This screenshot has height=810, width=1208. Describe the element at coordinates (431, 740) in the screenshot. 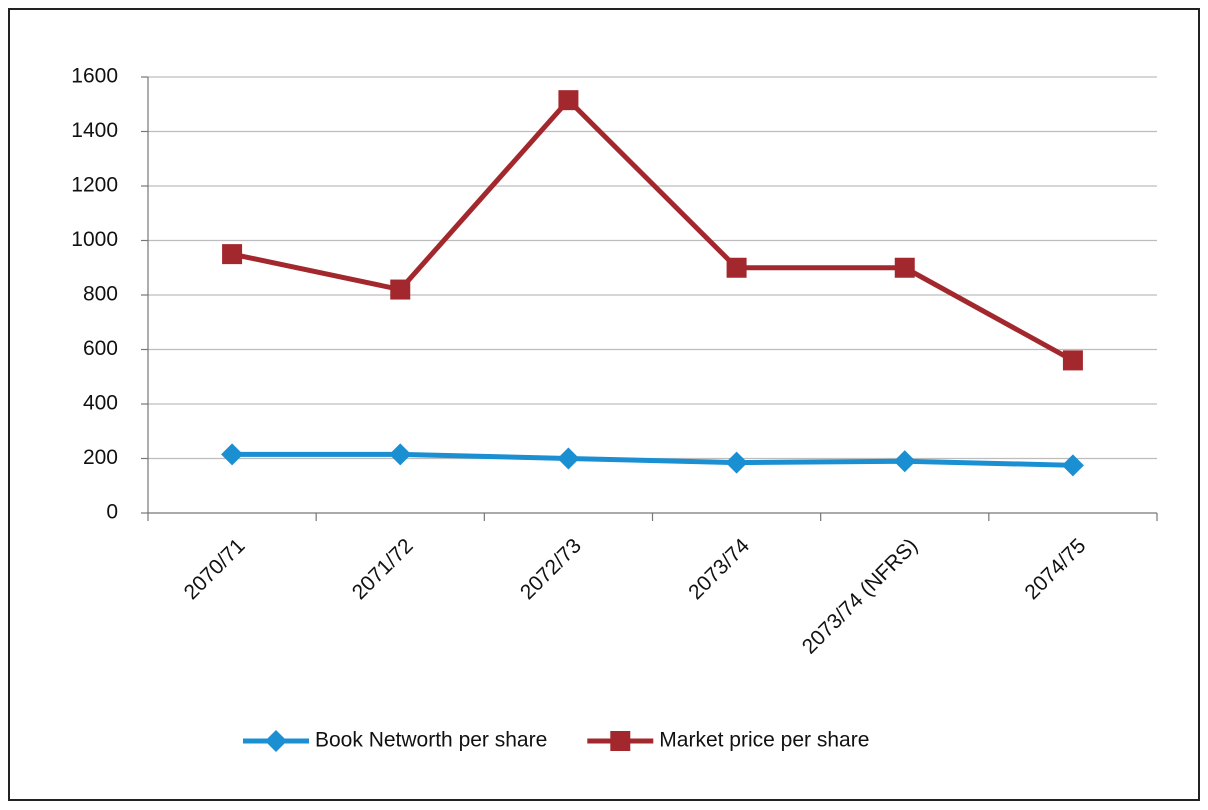

I see `legend-label: Book Networth per share` at that location.